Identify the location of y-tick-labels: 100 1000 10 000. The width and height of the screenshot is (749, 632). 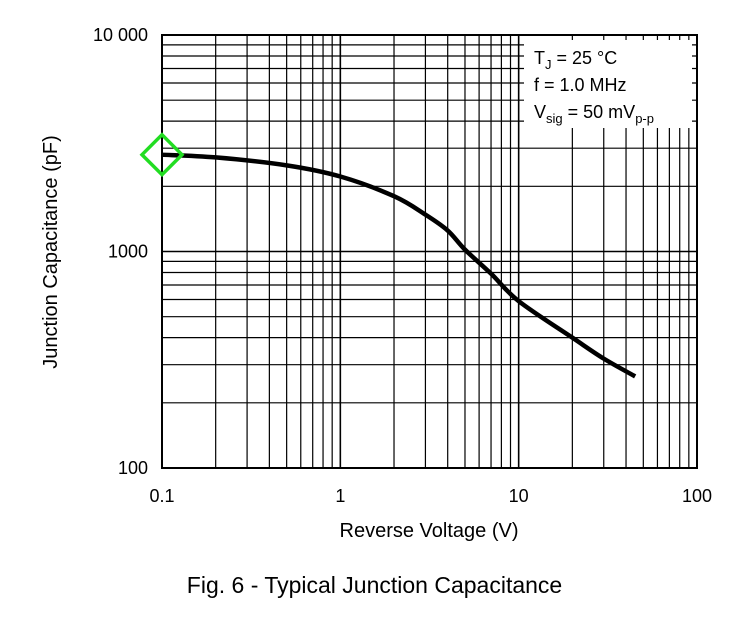
(120, 251).